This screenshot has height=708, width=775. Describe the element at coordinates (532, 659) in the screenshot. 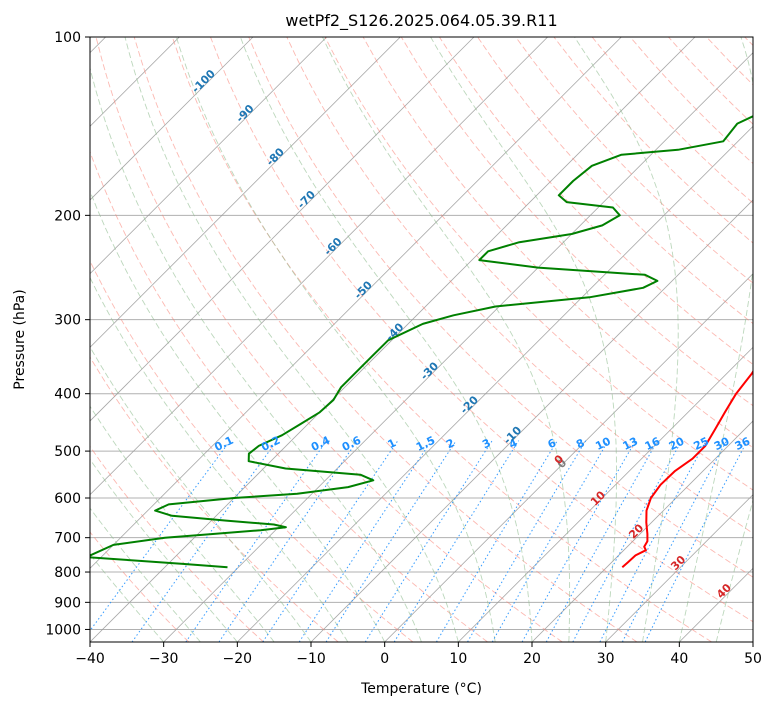

I see `x-tick-label: 20` at that location.